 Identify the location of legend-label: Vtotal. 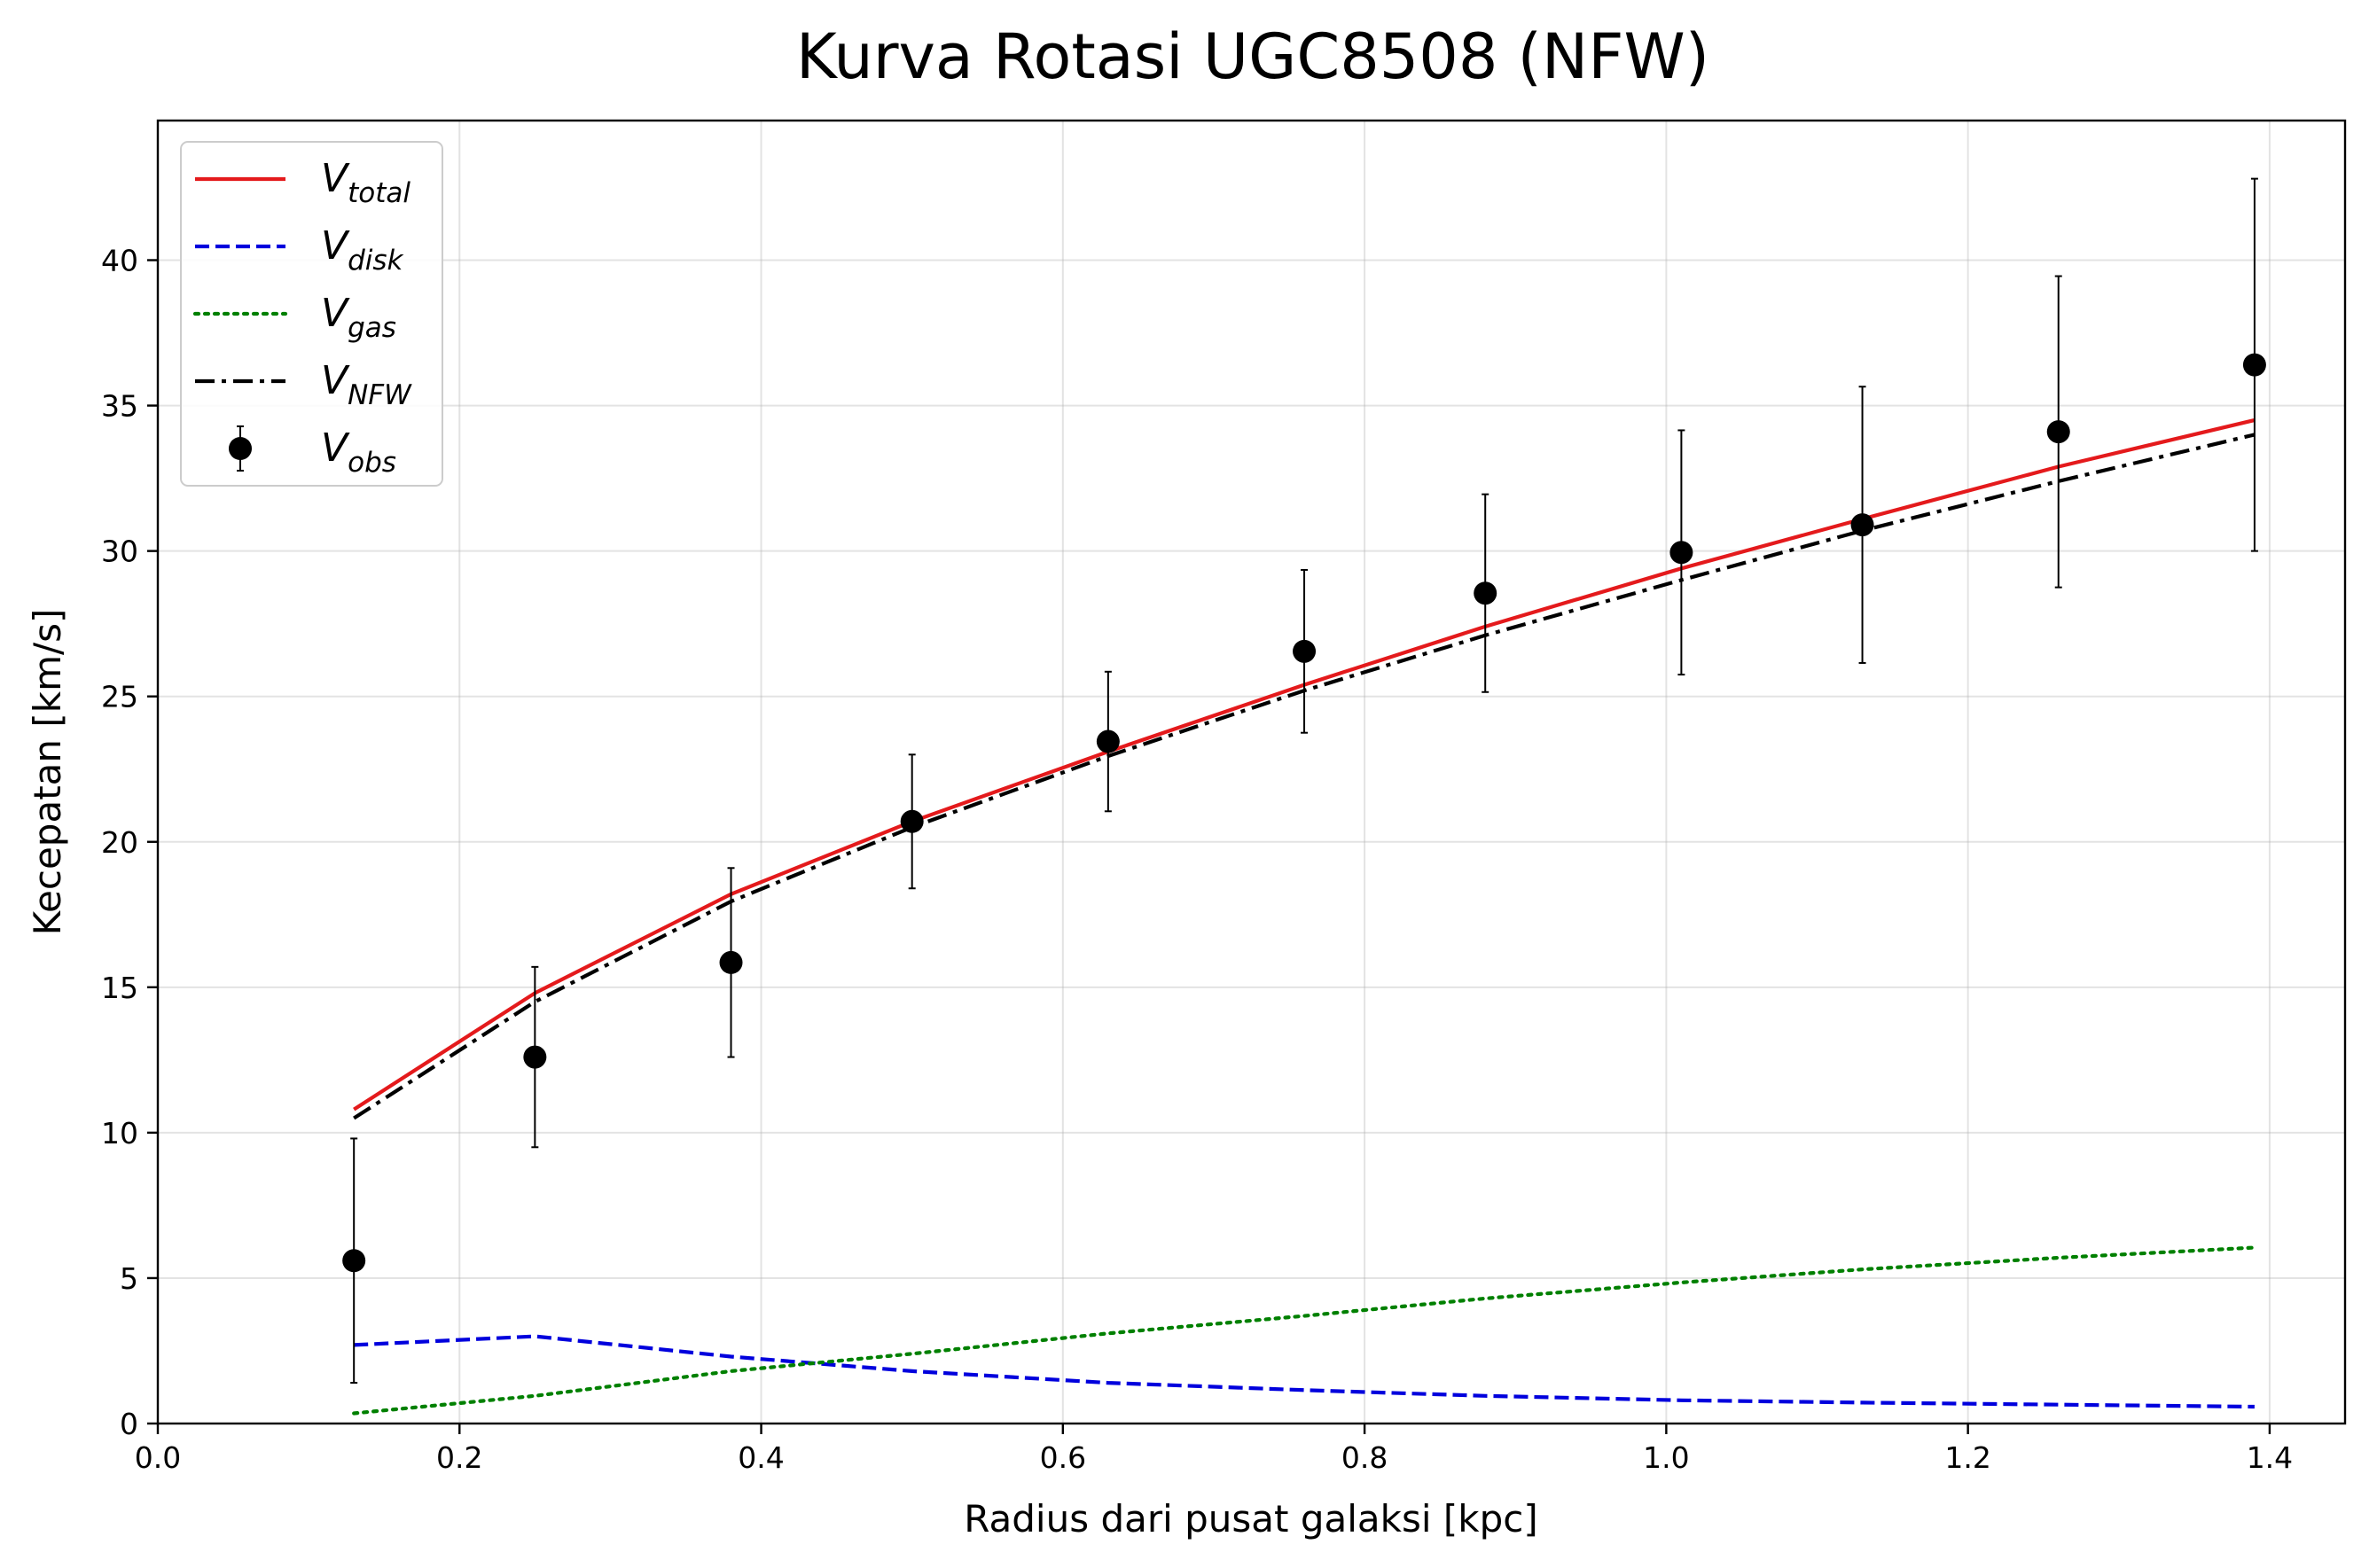
(365, 182).